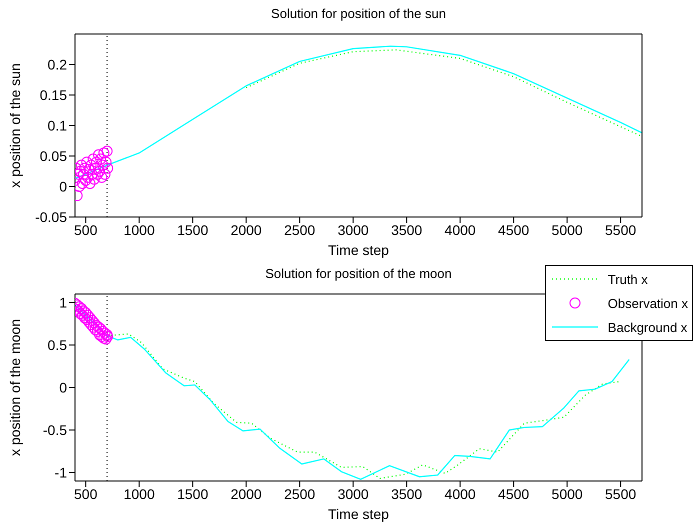 The width and height of the screenshot is (693, 524). I want to click on legend-label: Truth x, so click(628, 279).